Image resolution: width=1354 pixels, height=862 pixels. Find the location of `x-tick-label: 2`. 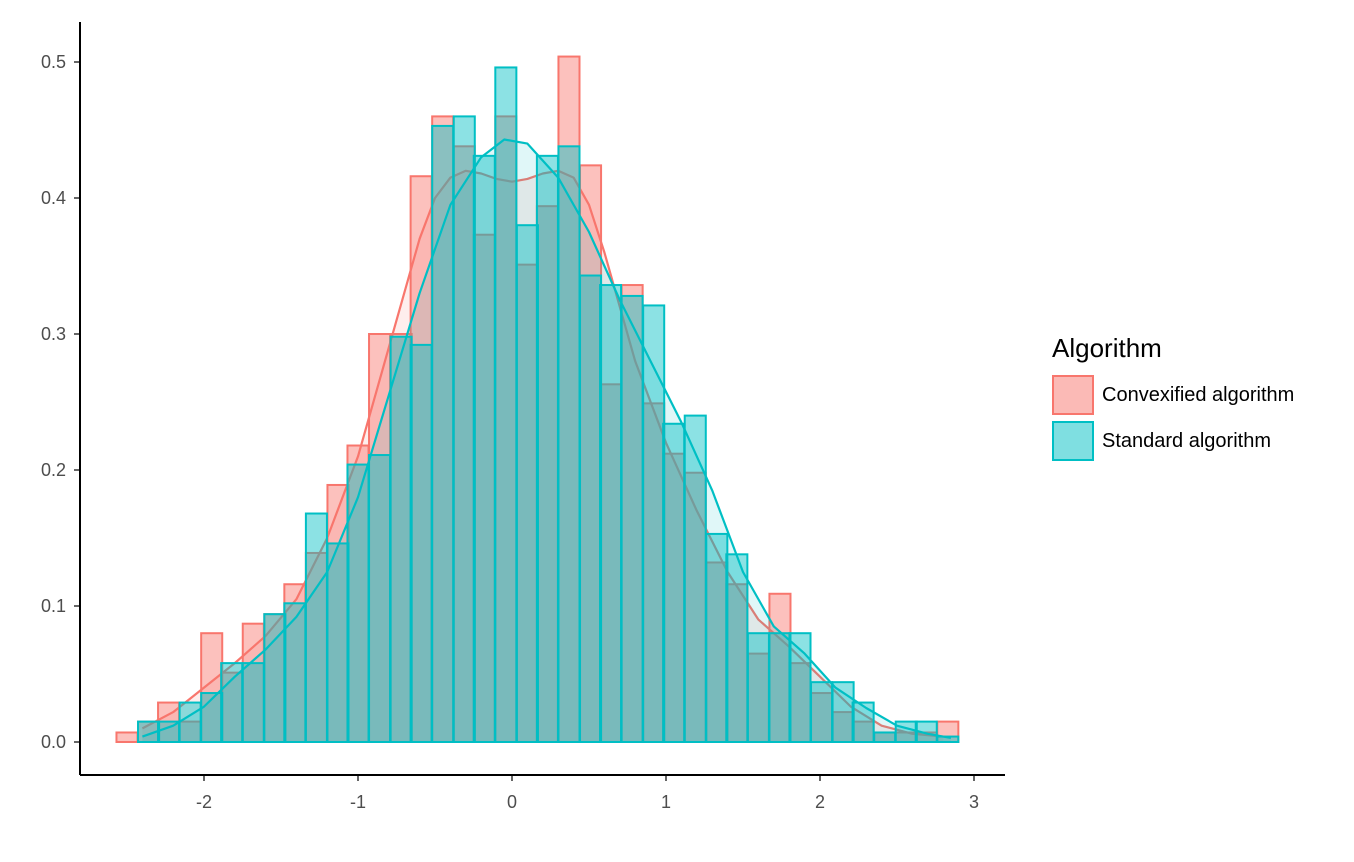

x-tick-label: 2 is located at coordinates (820, 802).